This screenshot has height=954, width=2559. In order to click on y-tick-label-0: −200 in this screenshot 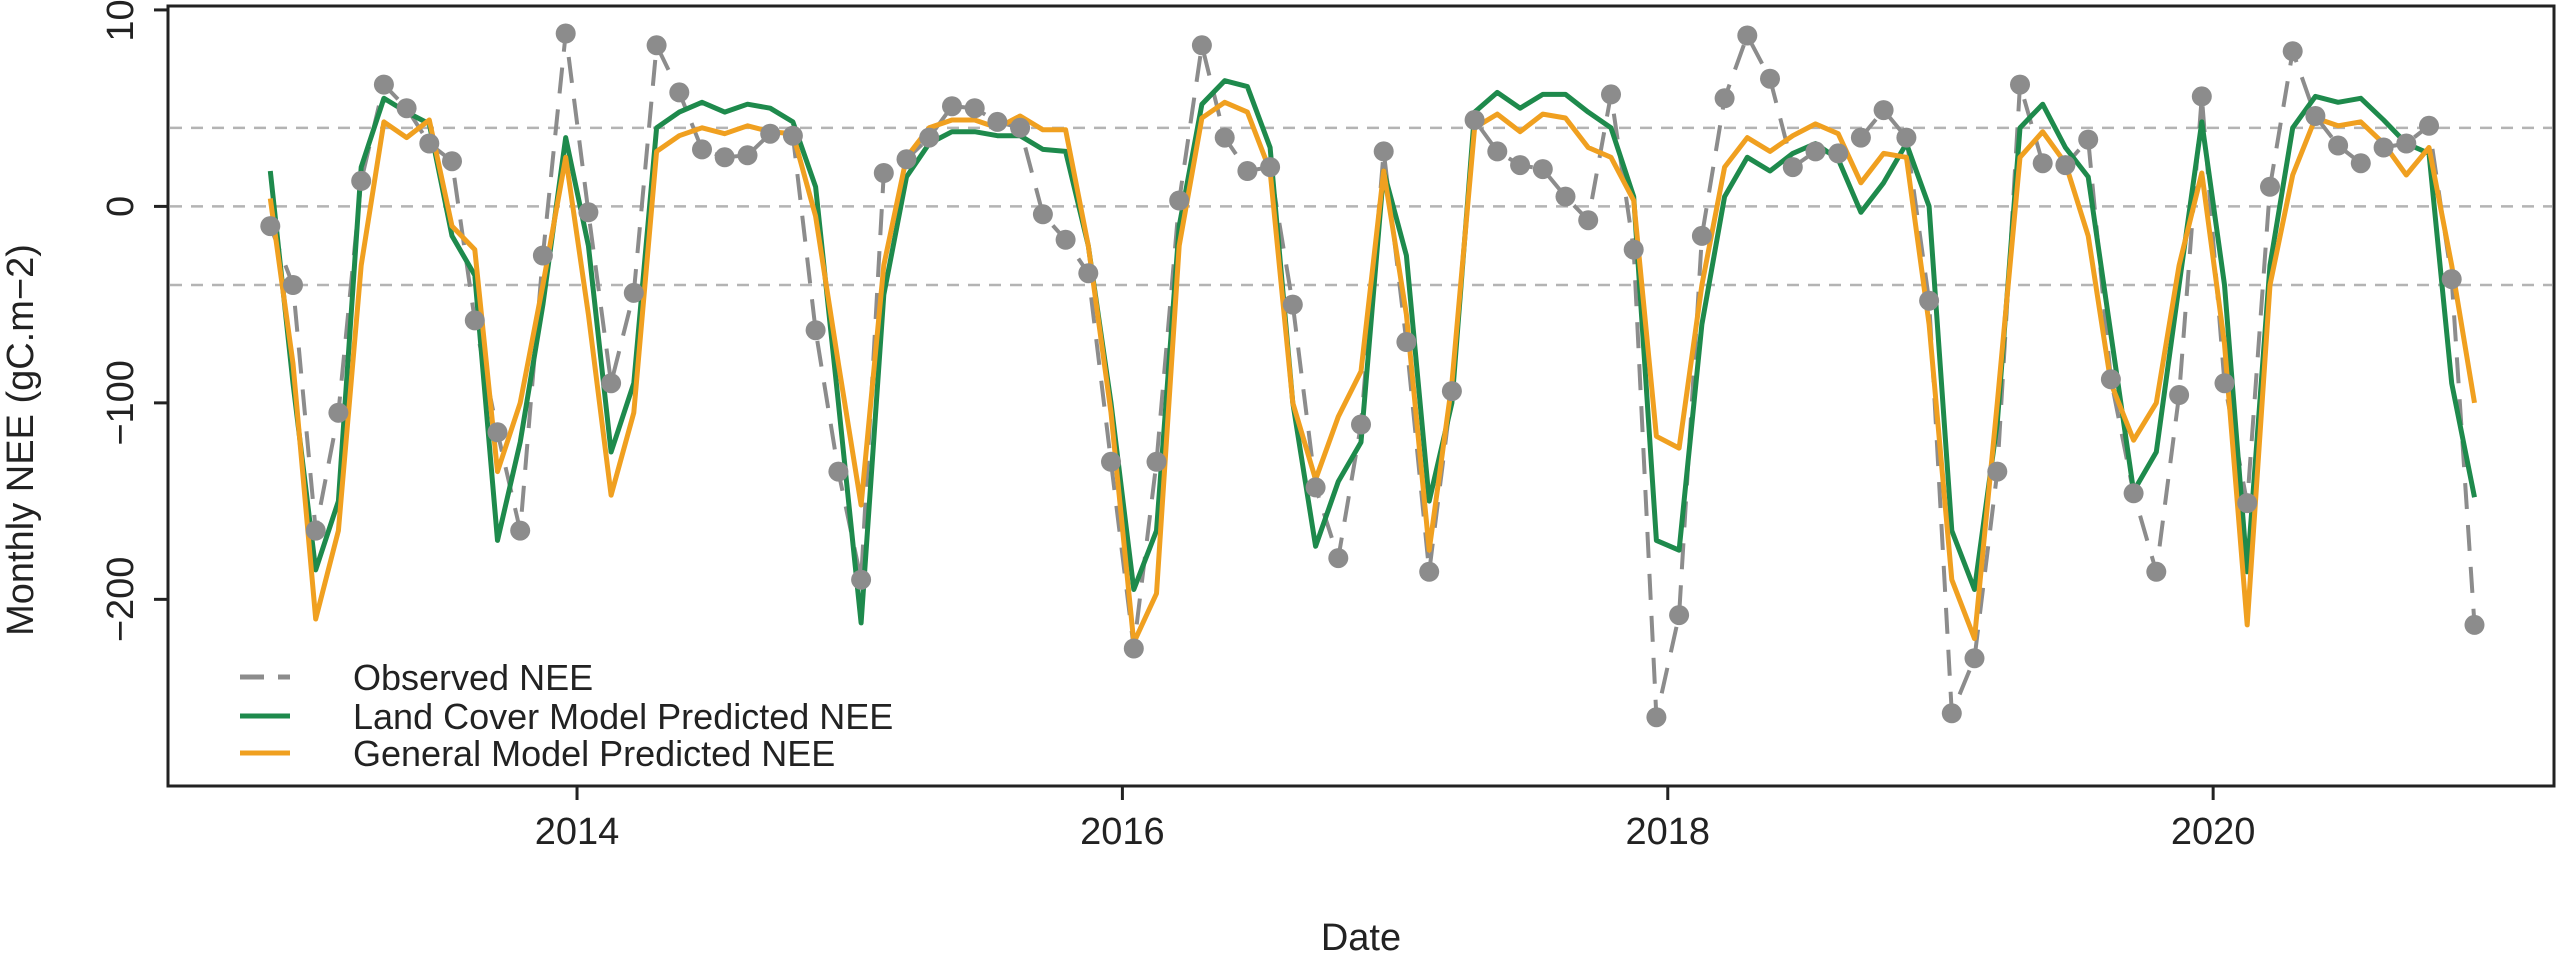, I will do `click(121, 600)`.